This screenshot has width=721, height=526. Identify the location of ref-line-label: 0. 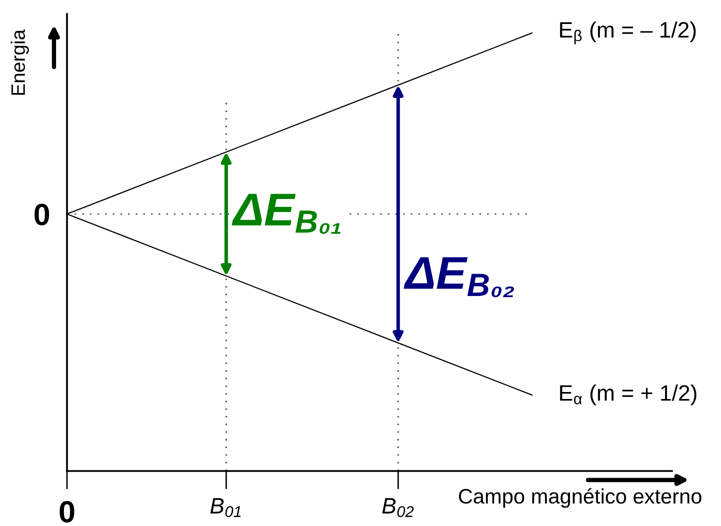
(42, 215).